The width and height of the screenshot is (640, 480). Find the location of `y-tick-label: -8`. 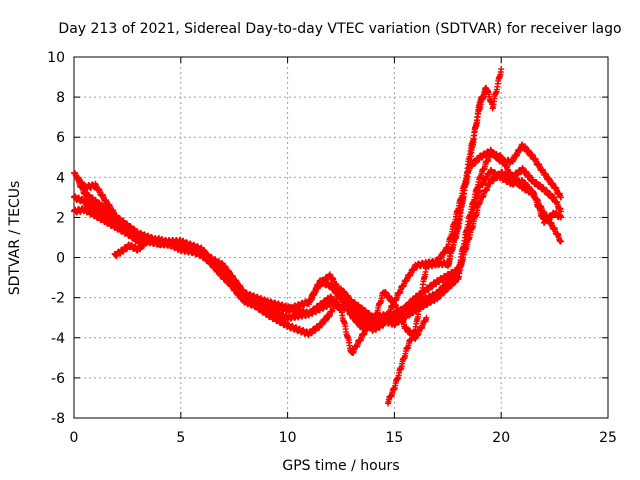

y-tick-label: -8 is located at coordinates (58, 419).